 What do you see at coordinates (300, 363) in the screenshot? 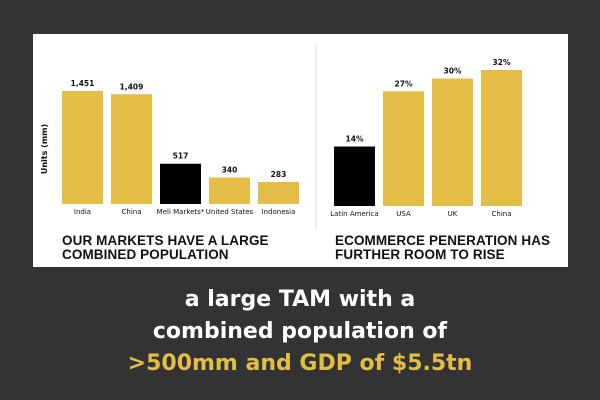
I see `footer-line-3: >500mm and GDP of $5.5tn` at bounding box center [300, 363].